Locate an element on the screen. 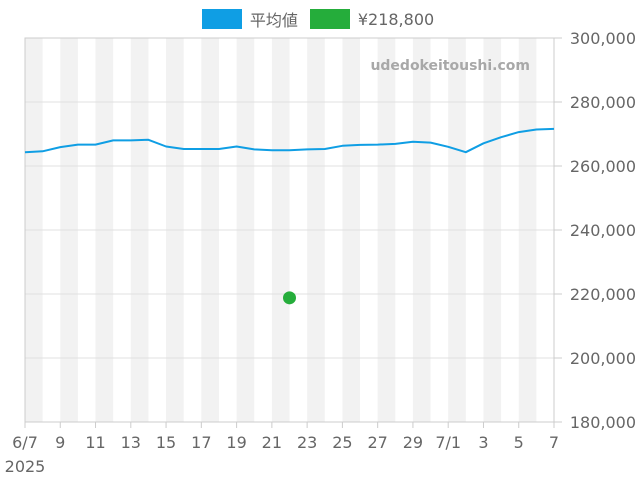  legend: 平均値 ¥218,800 is located at coordinates (320, 19).